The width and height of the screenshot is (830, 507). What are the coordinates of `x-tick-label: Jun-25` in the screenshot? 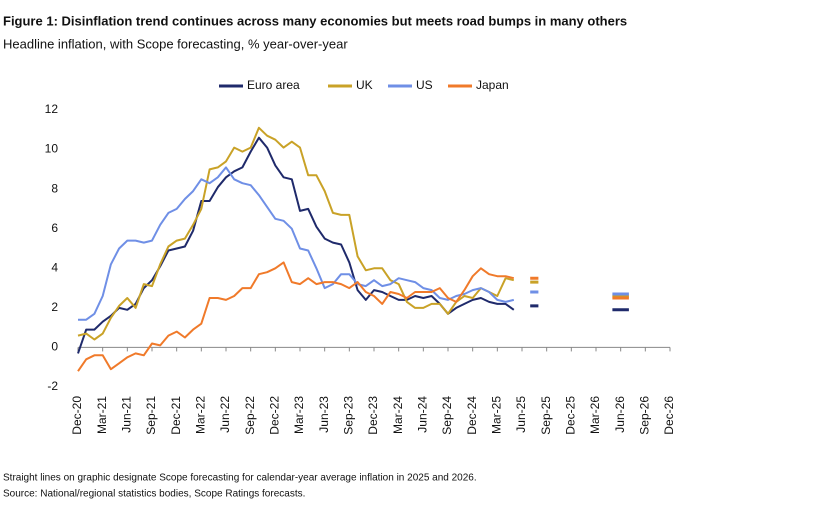 It's located at (521, 414).